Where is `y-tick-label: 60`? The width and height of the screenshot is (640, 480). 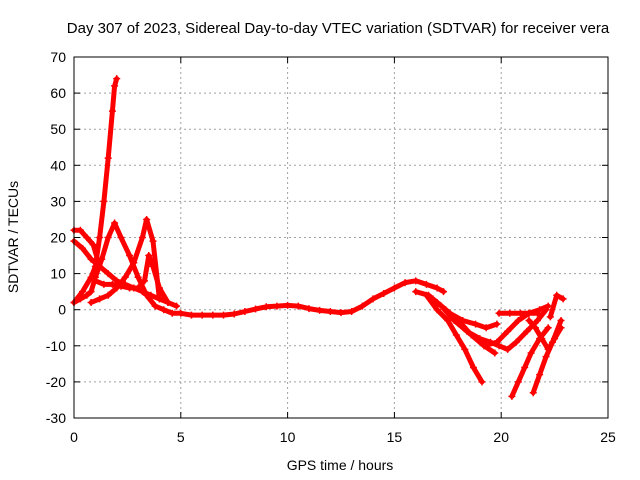 y-tick-label: 60 is located at coordinates (58, 93).